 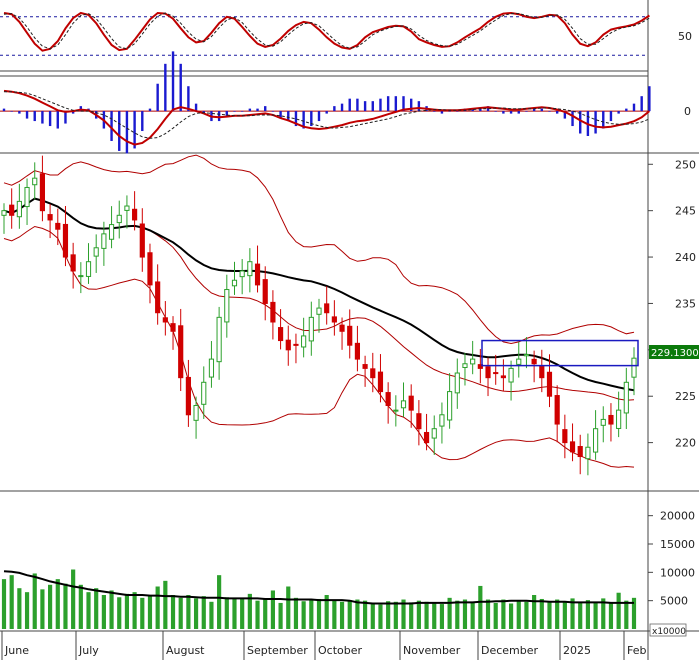 I want to click on osc-series-main, so click(x=326, y=31).